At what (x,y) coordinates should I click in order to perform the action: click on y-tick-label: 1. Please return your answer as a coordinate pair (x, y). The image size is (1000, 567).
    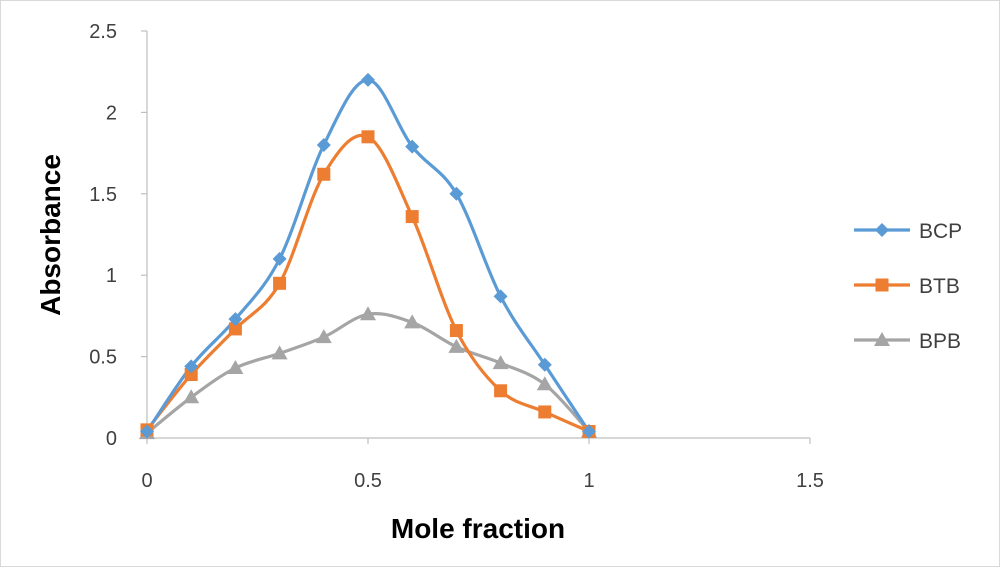
    Looking at the image, I should click on (111, 276).